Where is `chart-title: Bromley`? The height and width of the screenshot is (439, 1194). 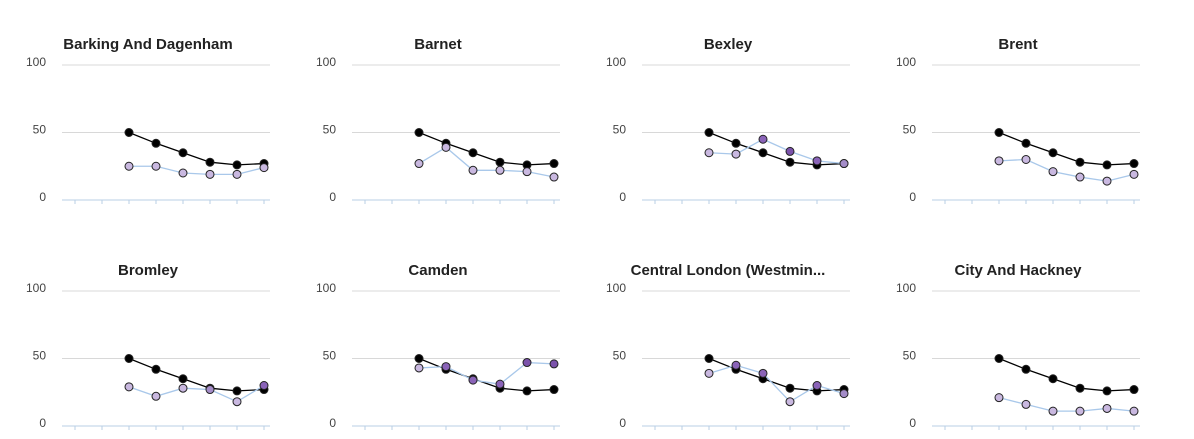 chart-title: Bromley is located at coordinates (148, 270).